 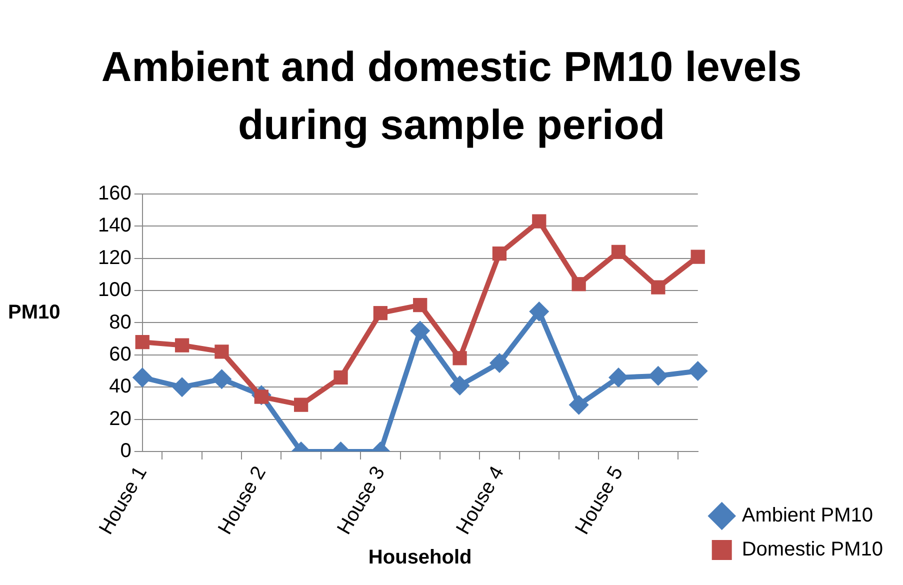 What do you see at coordinates (120, 322) in the screenshot?
I see `y-tick-label: 80` at bounding box center [120, 322].